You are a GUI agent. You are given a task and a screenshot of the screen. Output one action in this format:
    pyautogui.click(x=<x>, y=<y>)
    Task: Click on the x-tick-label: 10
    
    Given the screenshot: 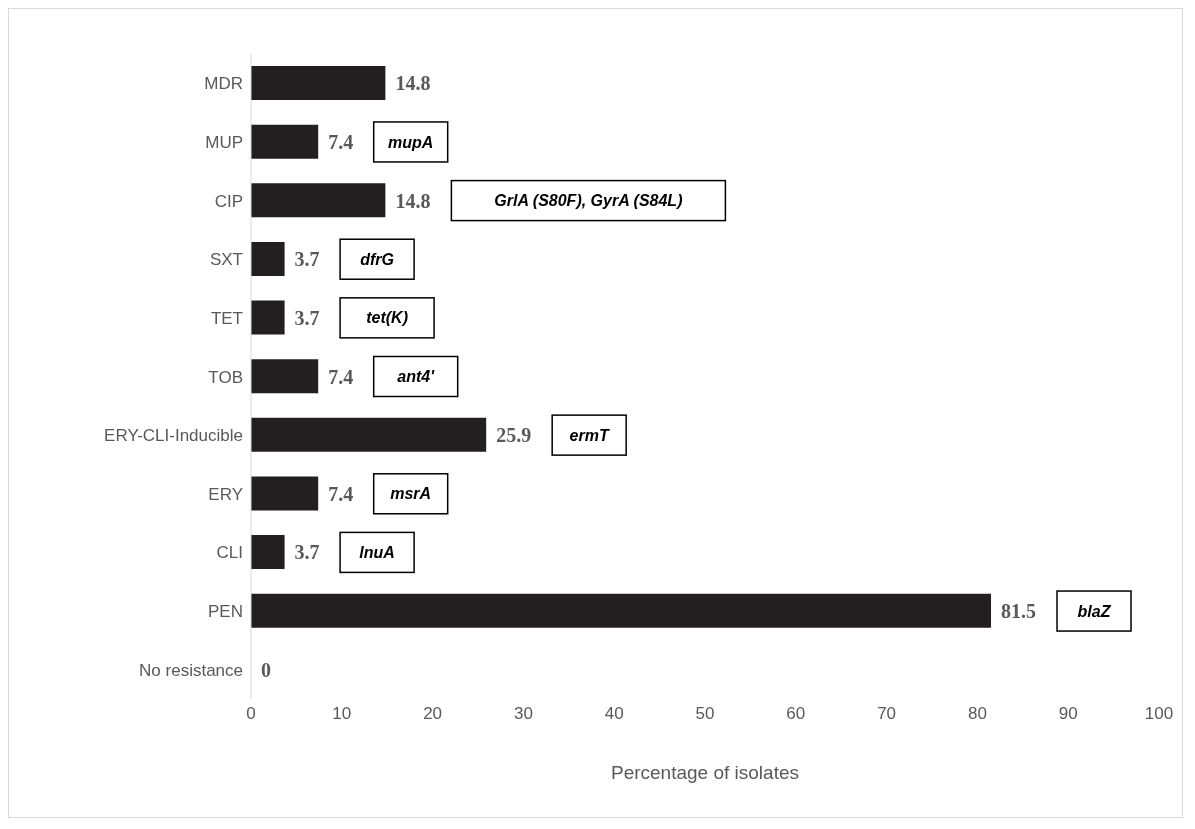 What is the action you would take?
    pyautogui.click(x=342, y=714)
    